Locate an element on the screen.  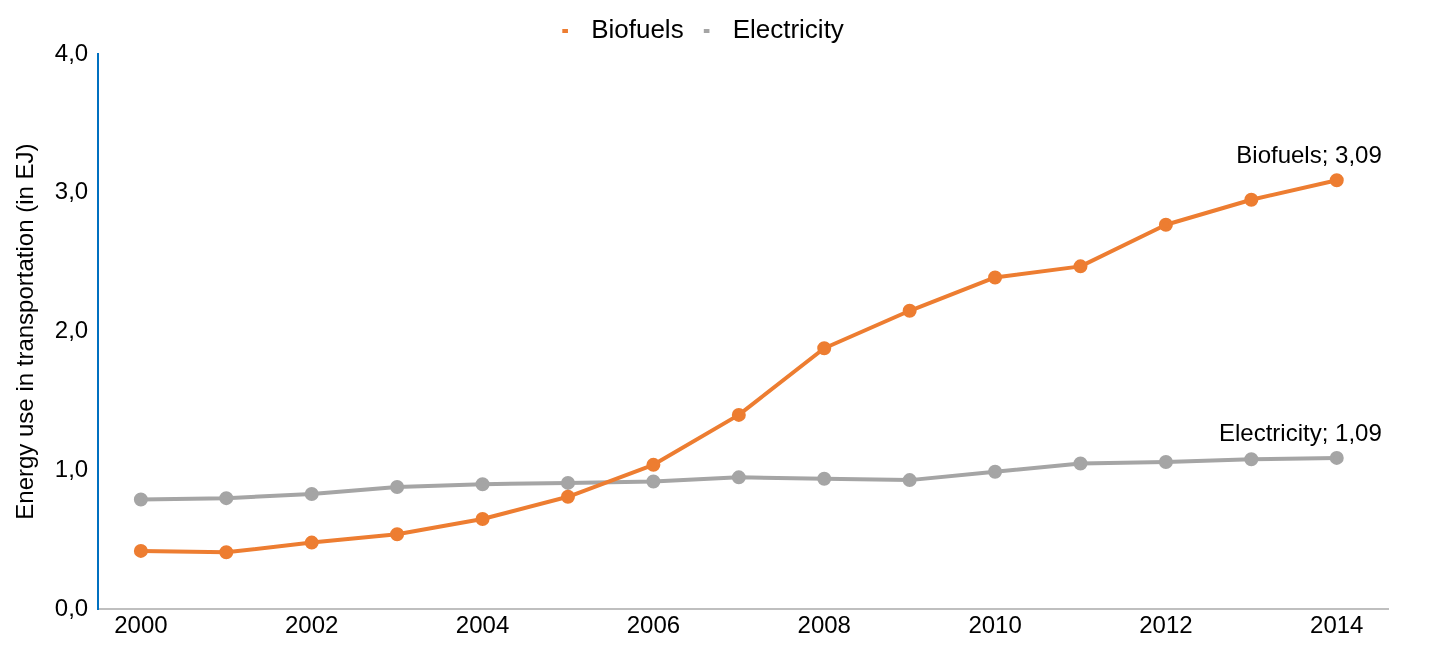
x-tick-label: 2010 is located at coordinates (995, 625).